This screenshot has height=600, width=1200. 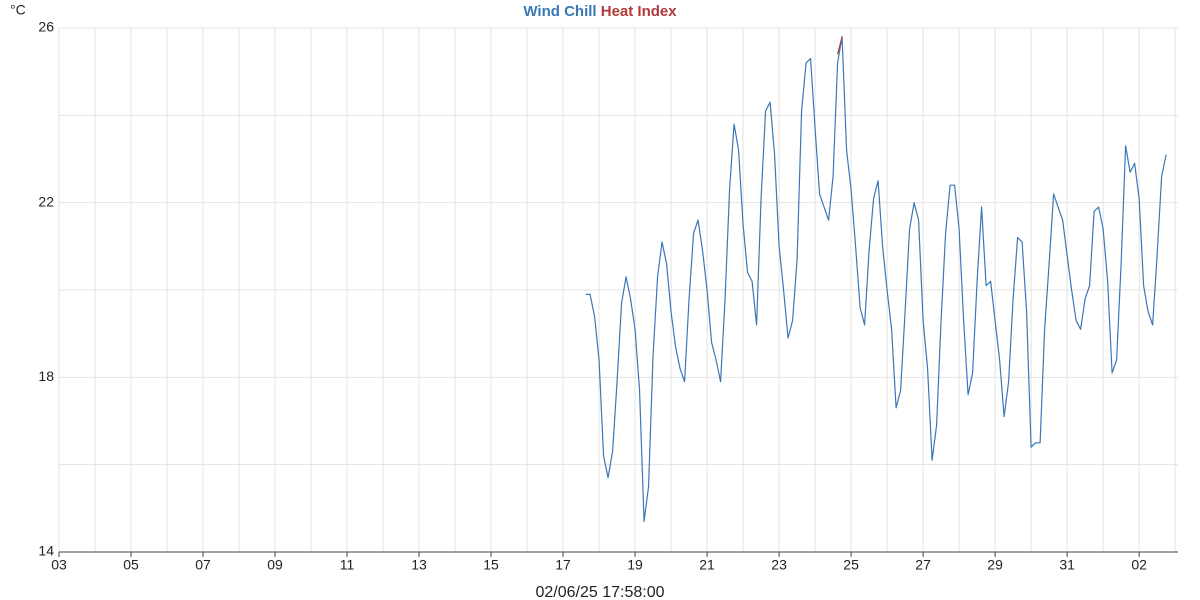 What do you see at coordinates (1067, 565) in the screenshot?
I see `x-tick-label: 31` at bounding box center [1067, 565].